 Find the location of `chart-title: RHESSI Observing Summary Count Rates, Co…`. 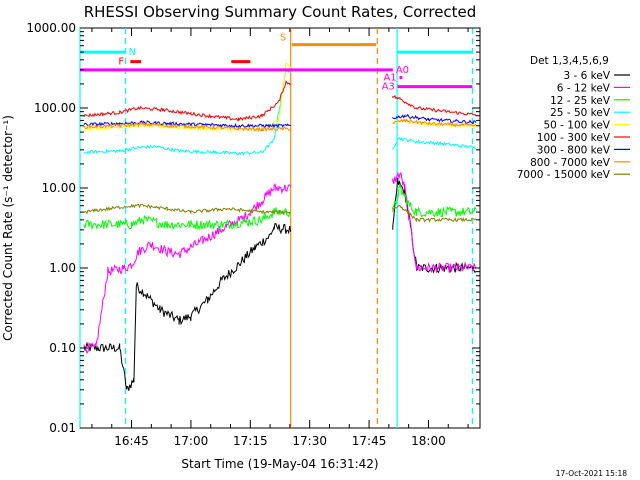

chart-title: RHESSI Observing Summary Count Rates, Co… is located at coordinates (280, 12).